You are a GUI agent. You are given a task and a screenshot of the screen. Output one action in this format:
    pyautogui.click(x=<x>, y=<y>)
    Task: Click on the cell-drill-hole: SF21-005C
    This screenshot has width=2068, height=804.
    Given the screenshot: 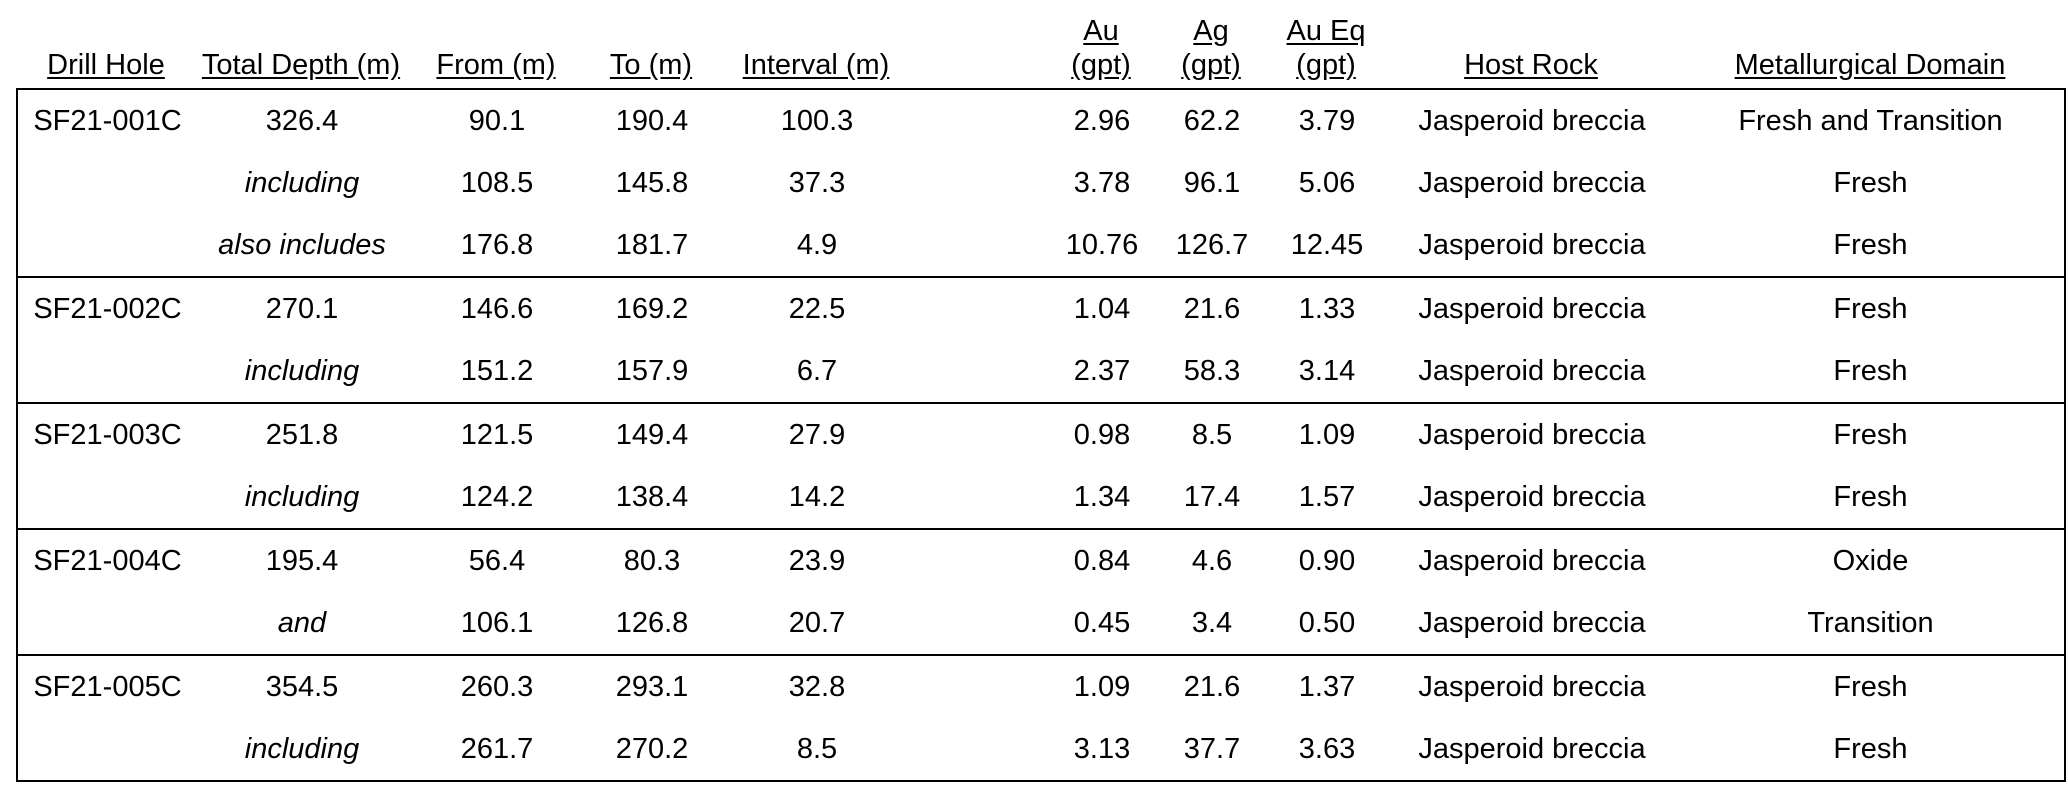 What is the action you would take?
    pyautogui.click(x=107, y=686)
    